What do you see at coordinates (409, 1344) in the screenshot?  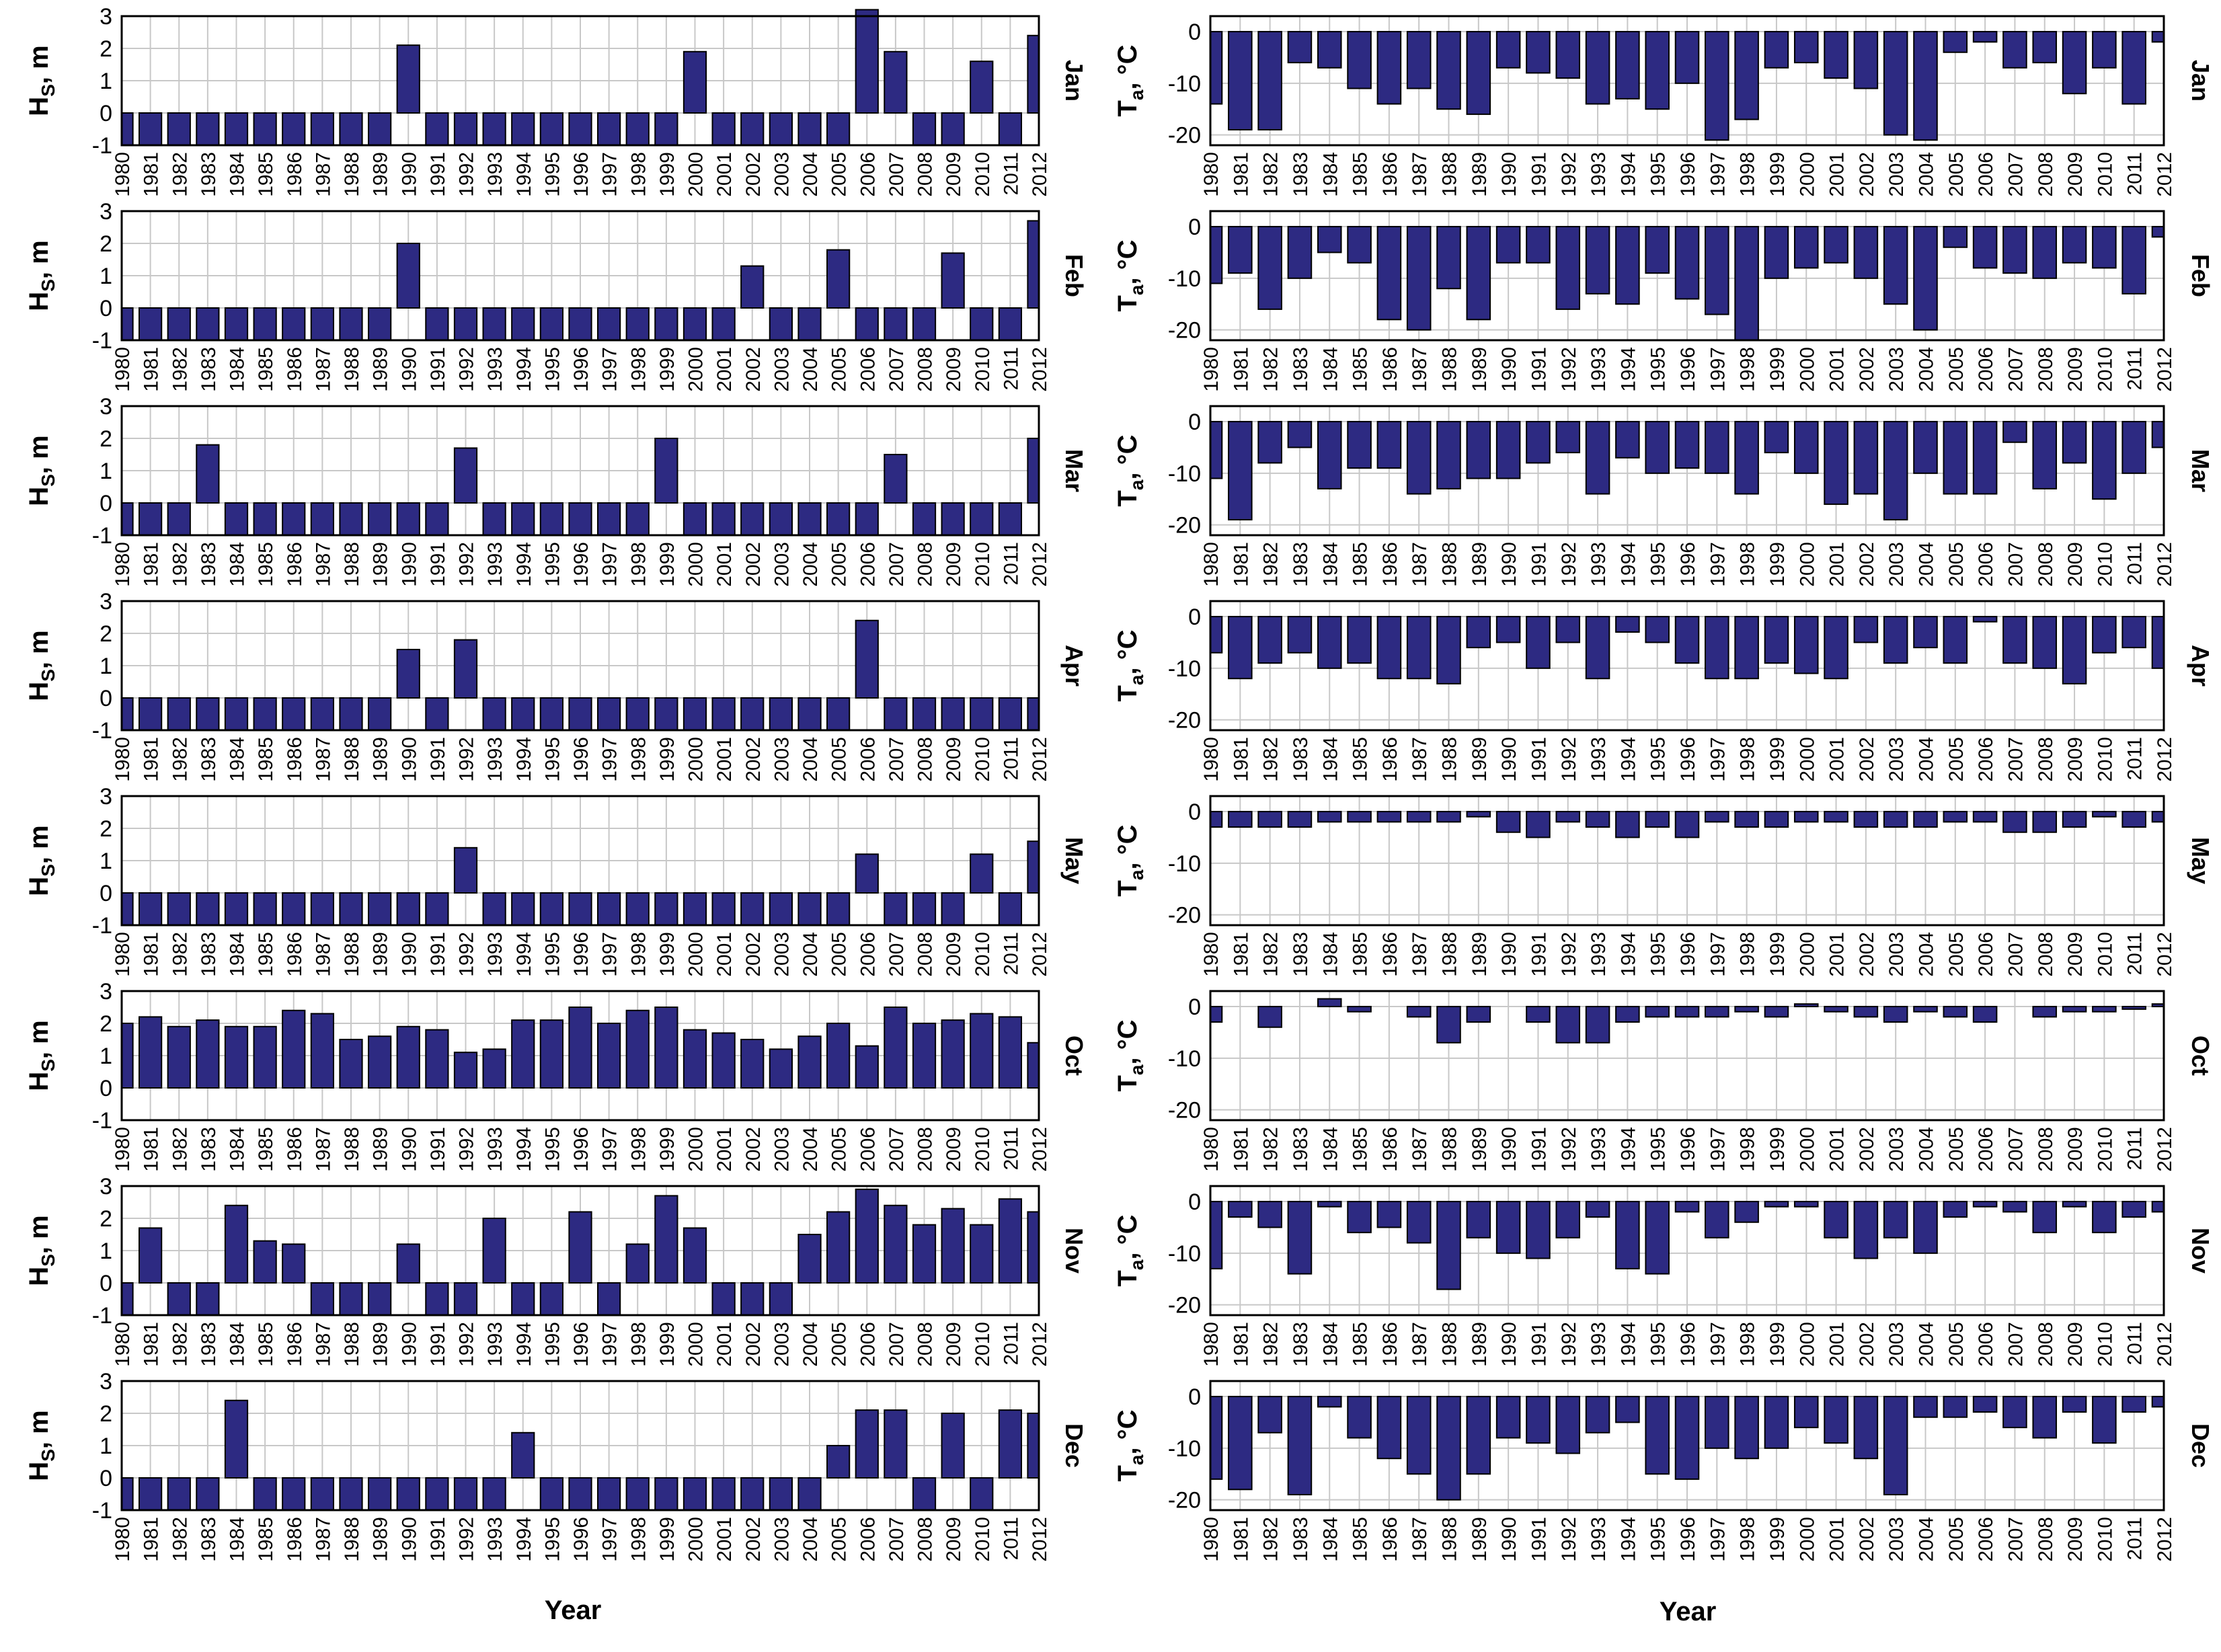 I see `x-tick-label: 1990` at bounding box center [409, 1344].